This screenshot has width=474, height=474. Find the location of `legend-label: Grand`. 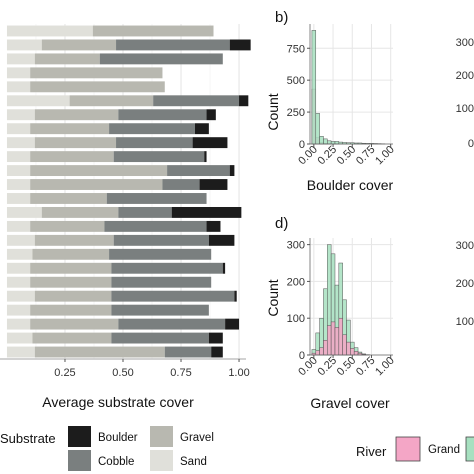

legend-label: Grand is located at coordinates (444, 450).